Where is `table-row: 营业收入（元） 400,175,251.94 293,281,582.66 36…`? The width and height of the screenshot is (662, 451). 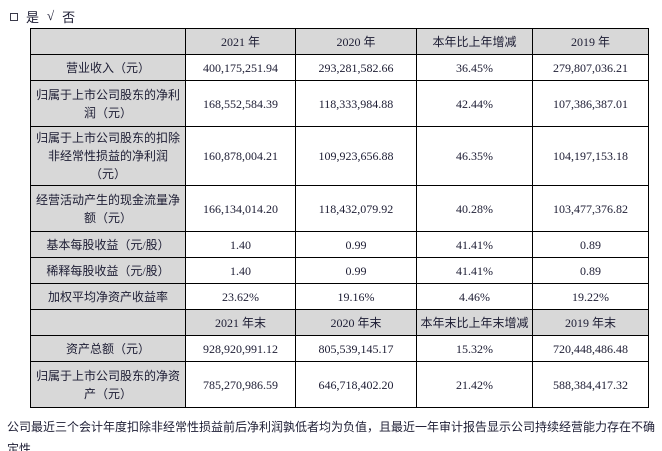
table-row: 营业收入（元） 400,175,251.94 293,281,582.66 36… is located at coordinates (339, 67).